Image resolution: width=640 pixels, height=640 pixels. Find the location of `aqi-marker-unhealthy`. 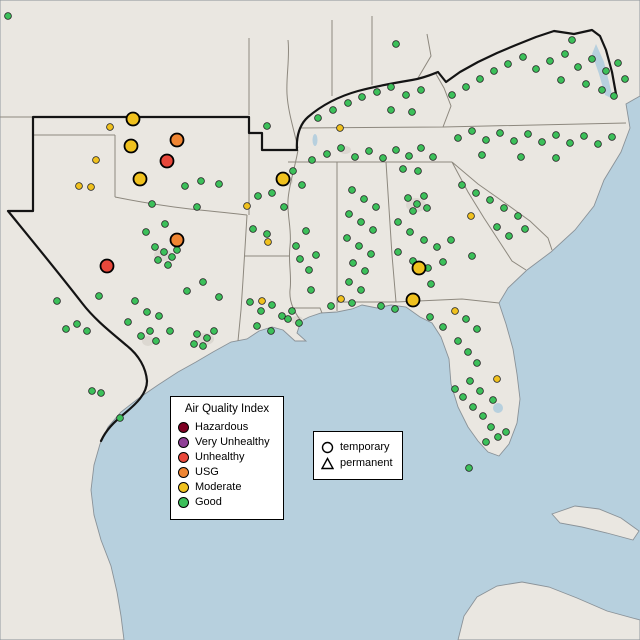

aqi-marker-unhealthy is located at coordinates (167, 161).